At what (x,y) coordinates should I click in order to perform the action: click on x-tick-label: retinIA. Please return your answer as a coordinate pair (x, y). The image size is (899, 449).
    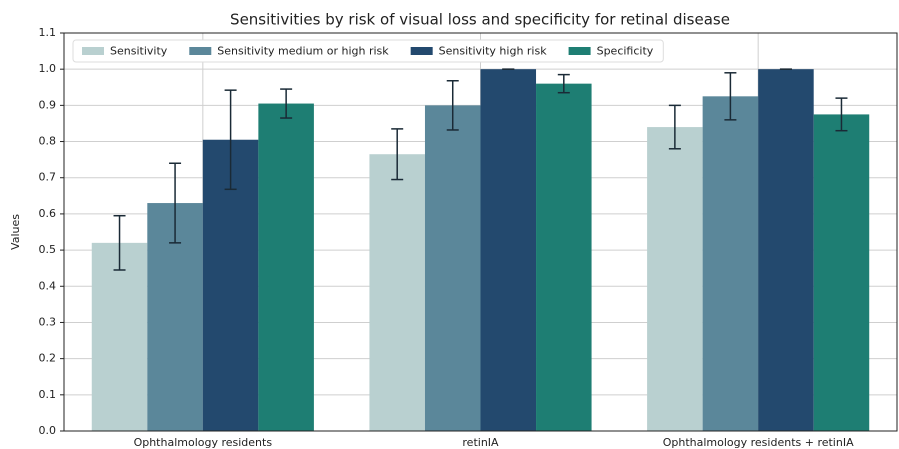
    Looking at the image, I should click on (480, 442).